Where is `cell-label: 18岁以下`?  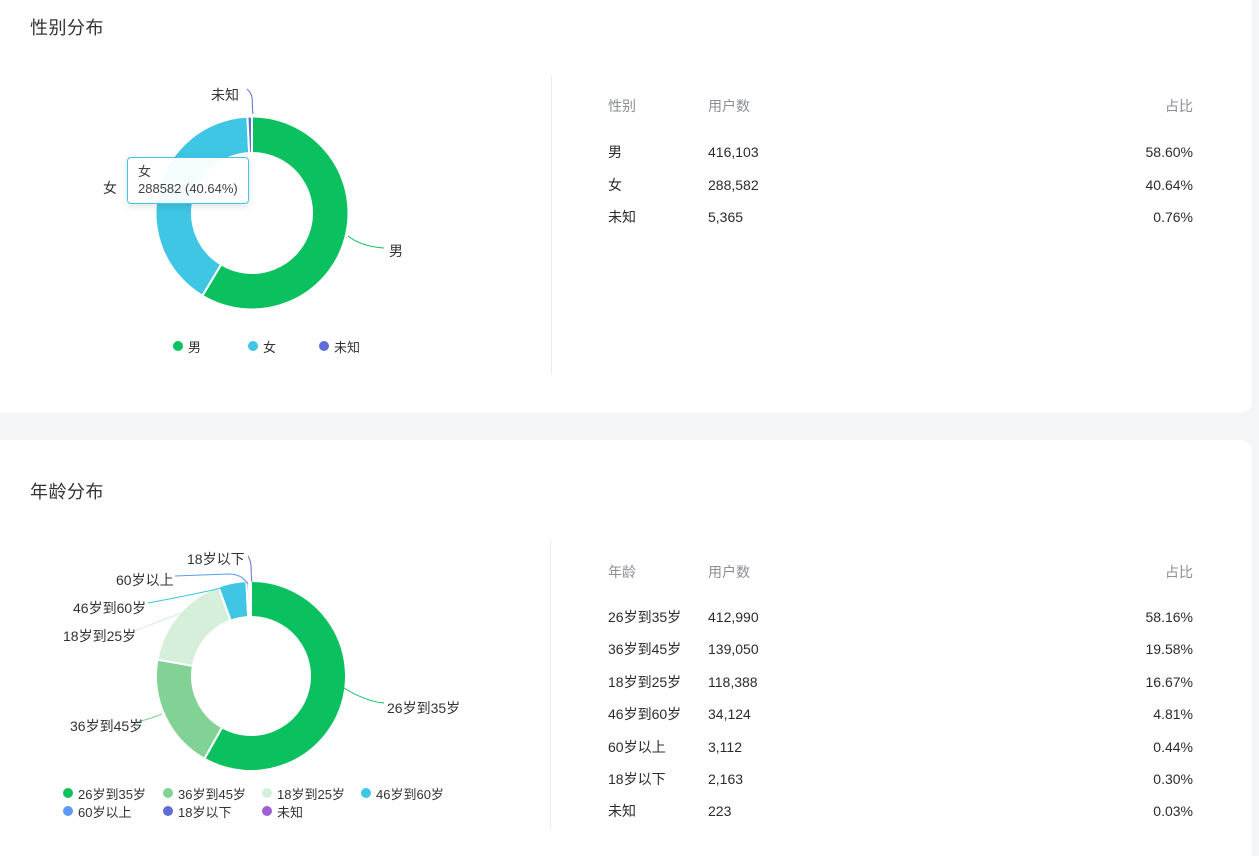 cell-label: 18岁以下 is located at coordinates (637, 779).